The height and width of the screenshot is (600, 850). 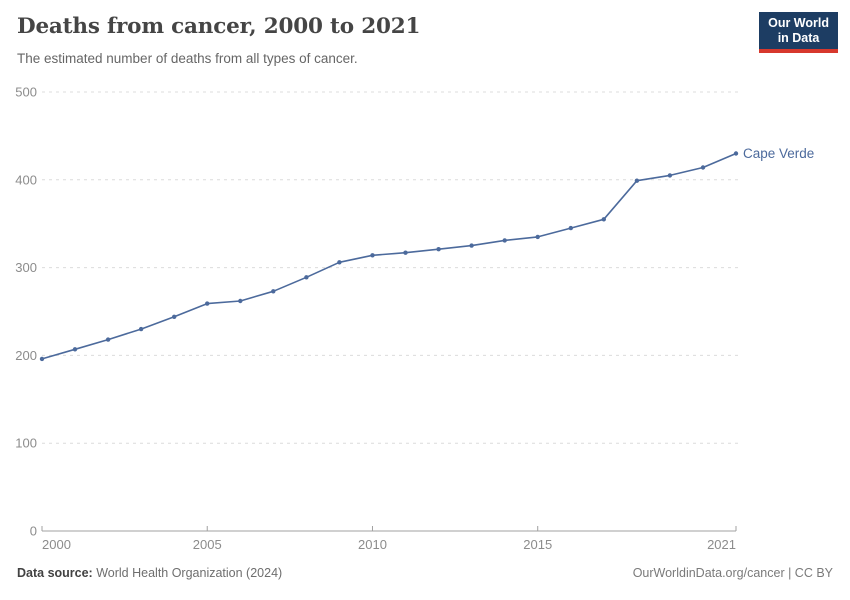 I want to click on data-point-2008, so click(x=306, y=277).